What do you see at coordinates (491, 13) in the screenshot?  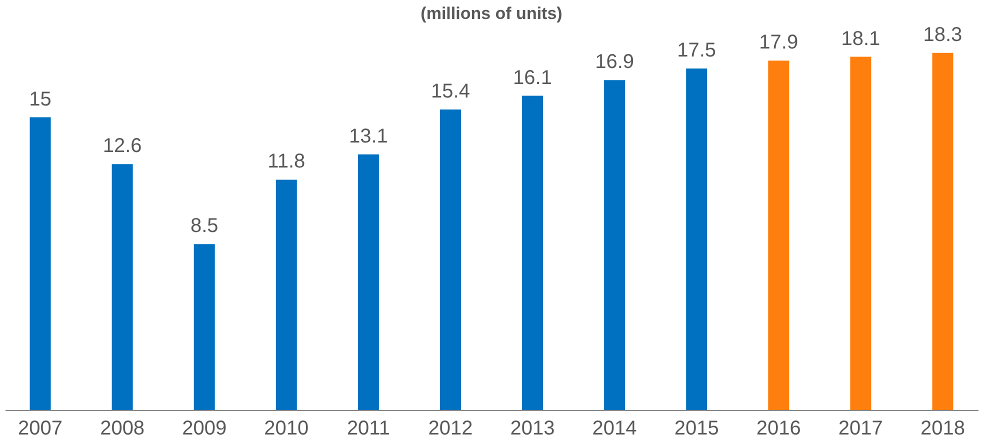 I see `chart-title: (millions of units)` at bounding box center [491, 13].